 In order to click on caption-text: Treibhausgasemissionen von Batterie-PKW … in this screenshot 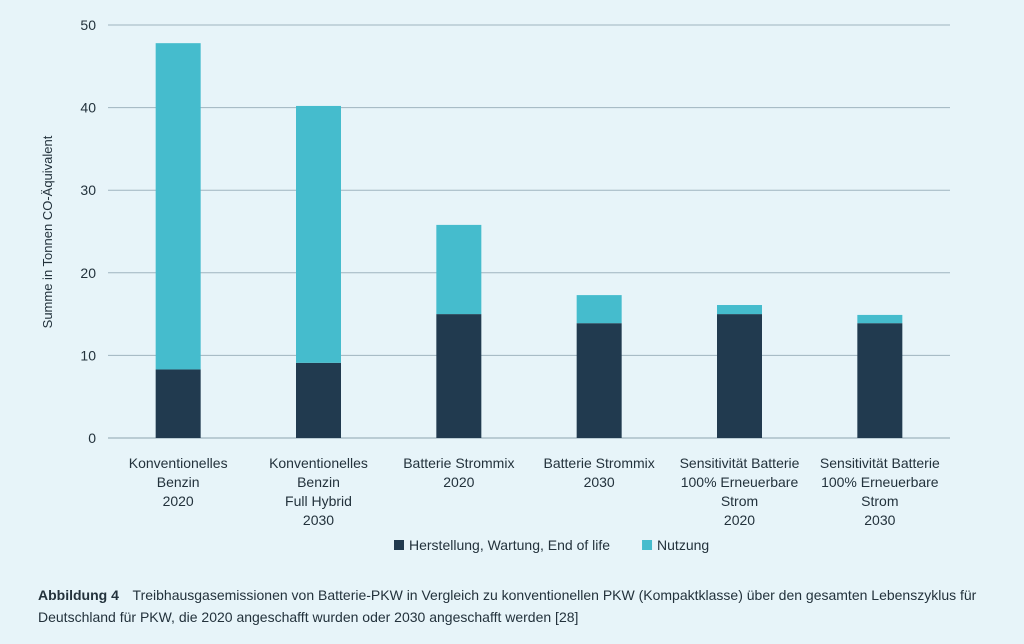, I will do `click(507, 606)`.